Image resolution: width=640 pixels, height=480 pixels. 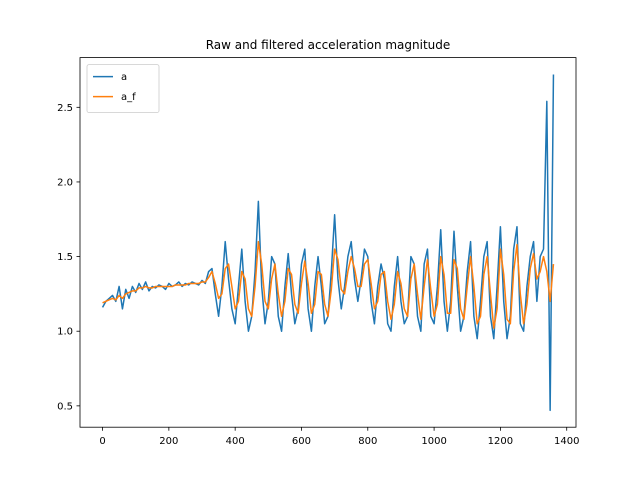 I want to click on legend-label: a_f, so click(x=128, y=97).